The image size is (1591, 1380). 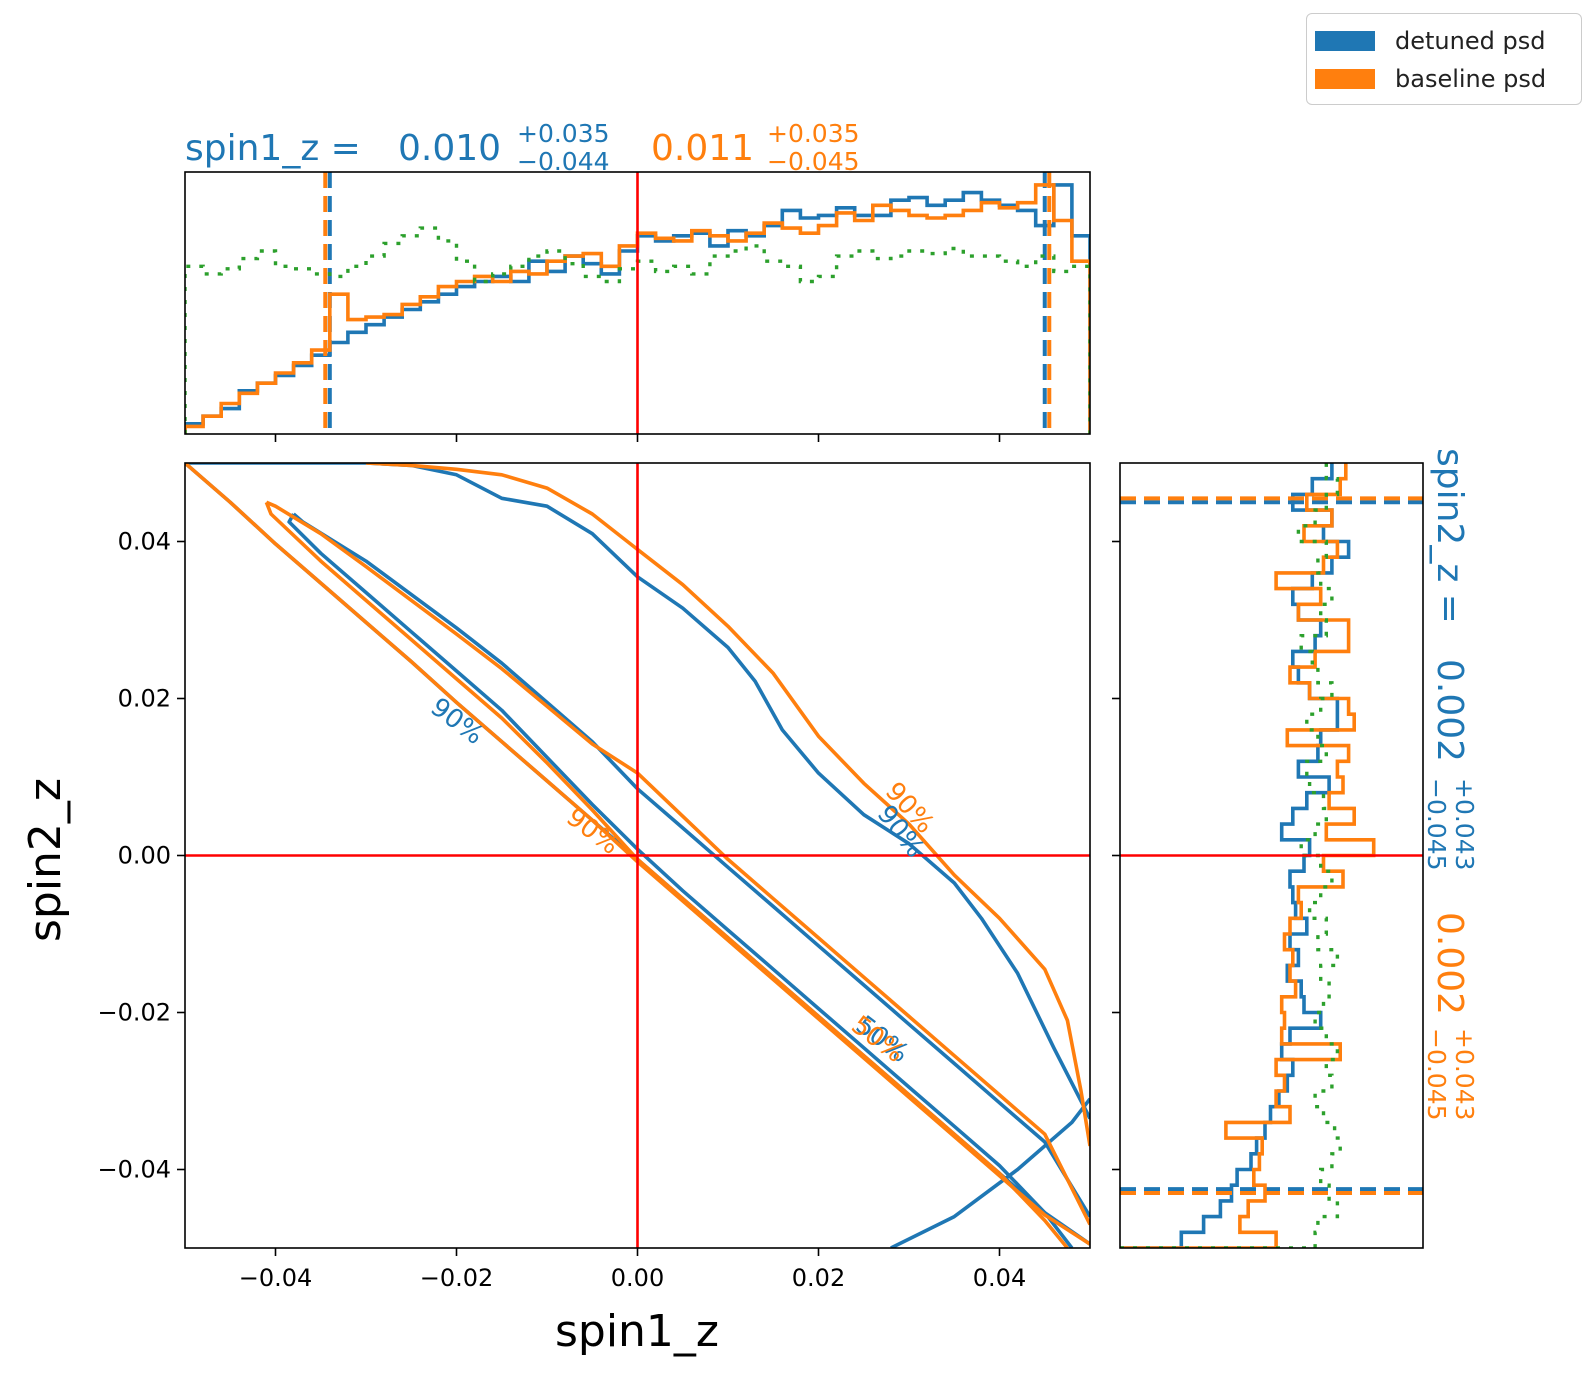 I want to click on legend-label-detuned: detuned psd, so click(x=1470, y=41).